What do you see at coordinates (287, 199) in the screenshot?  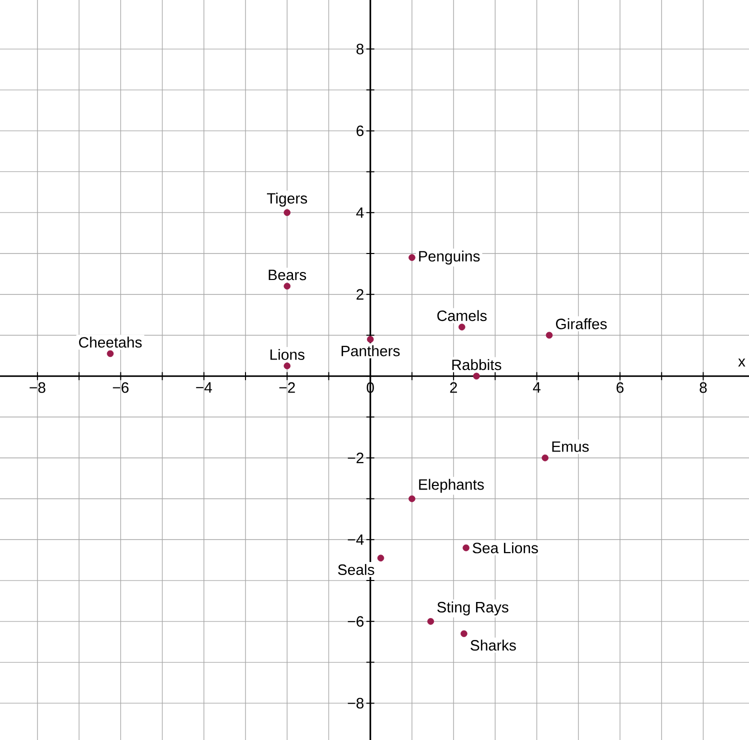 I see `annotation: Tigers` at bounding box center [287, 199].